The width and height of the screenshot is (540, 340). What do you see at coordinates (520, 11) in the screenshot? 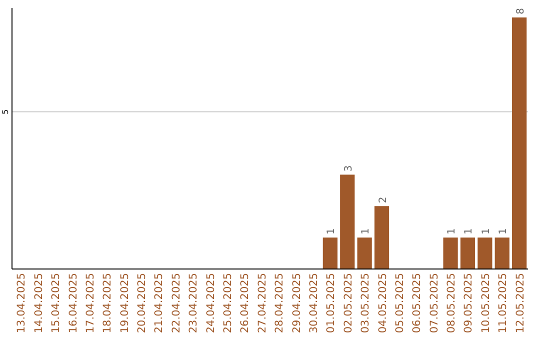
I see `data-label: 8` at bounding box center [520, 11].